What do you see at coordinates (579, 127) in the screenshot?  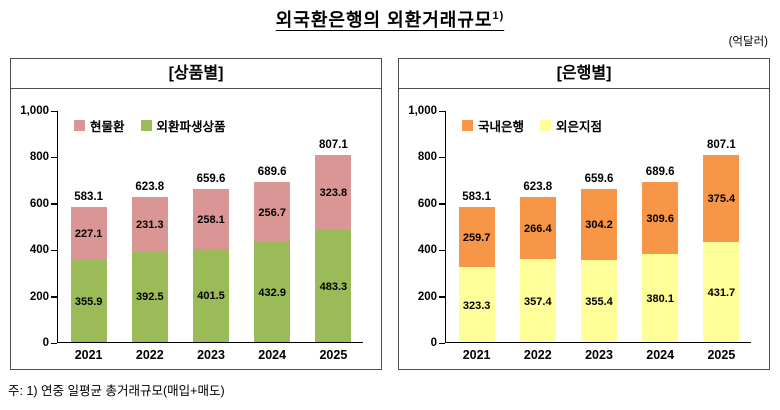 I see `legend-label: 외은지점` at bounding box center [579, 127].